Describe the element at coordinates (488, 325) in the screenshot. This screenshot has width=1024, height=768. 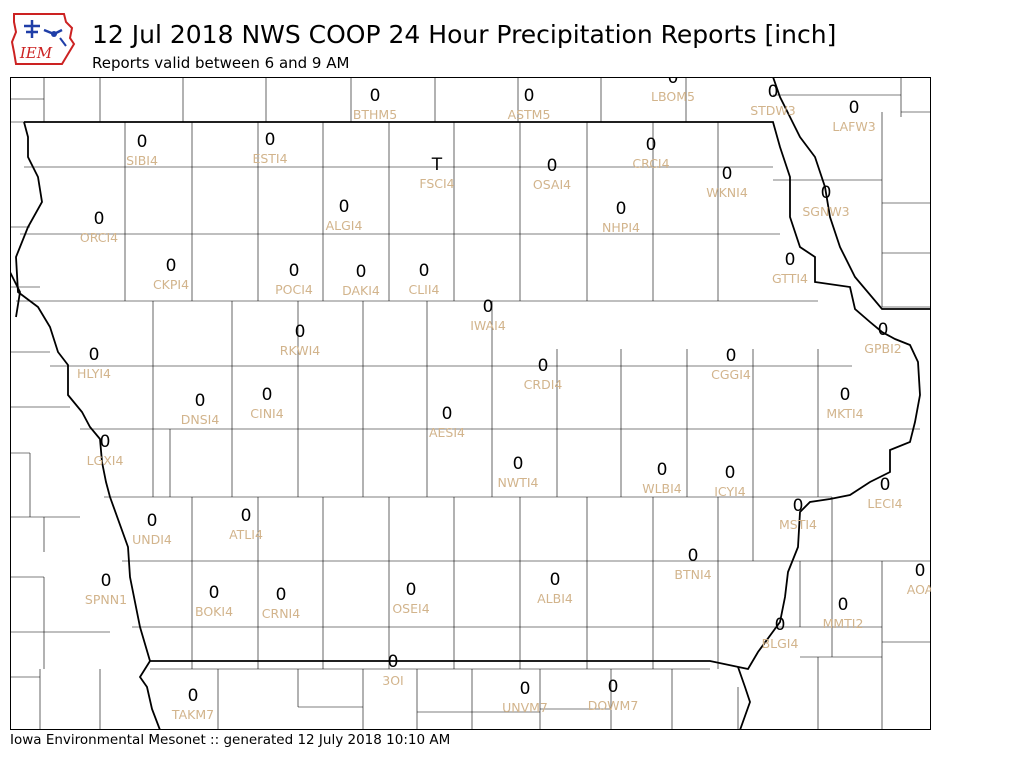
I see `station-label: IWAI4` at that location.